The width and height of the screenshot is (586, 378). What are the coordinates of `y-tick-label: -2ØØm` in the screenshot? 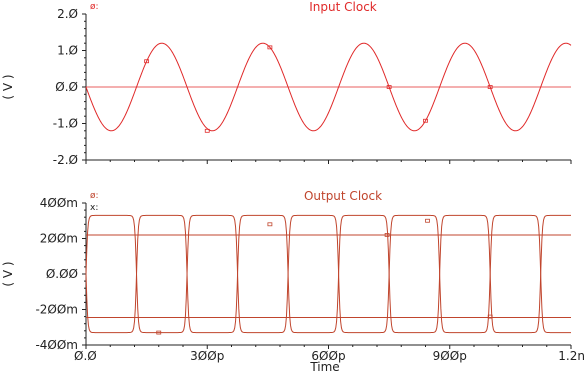 It's located at (56, 310).